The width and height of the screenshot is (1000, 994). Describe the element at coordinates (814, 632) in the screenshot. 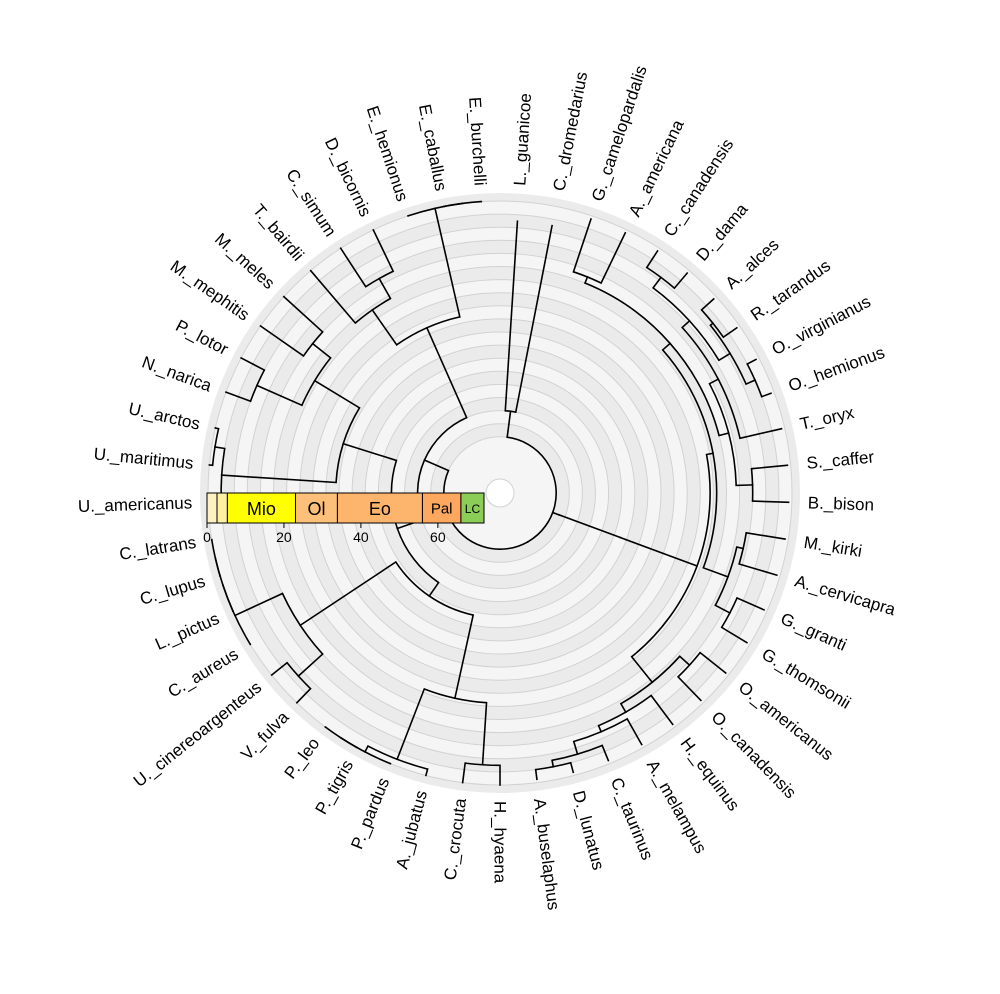

I see `tip-label: G._granti` at that location.